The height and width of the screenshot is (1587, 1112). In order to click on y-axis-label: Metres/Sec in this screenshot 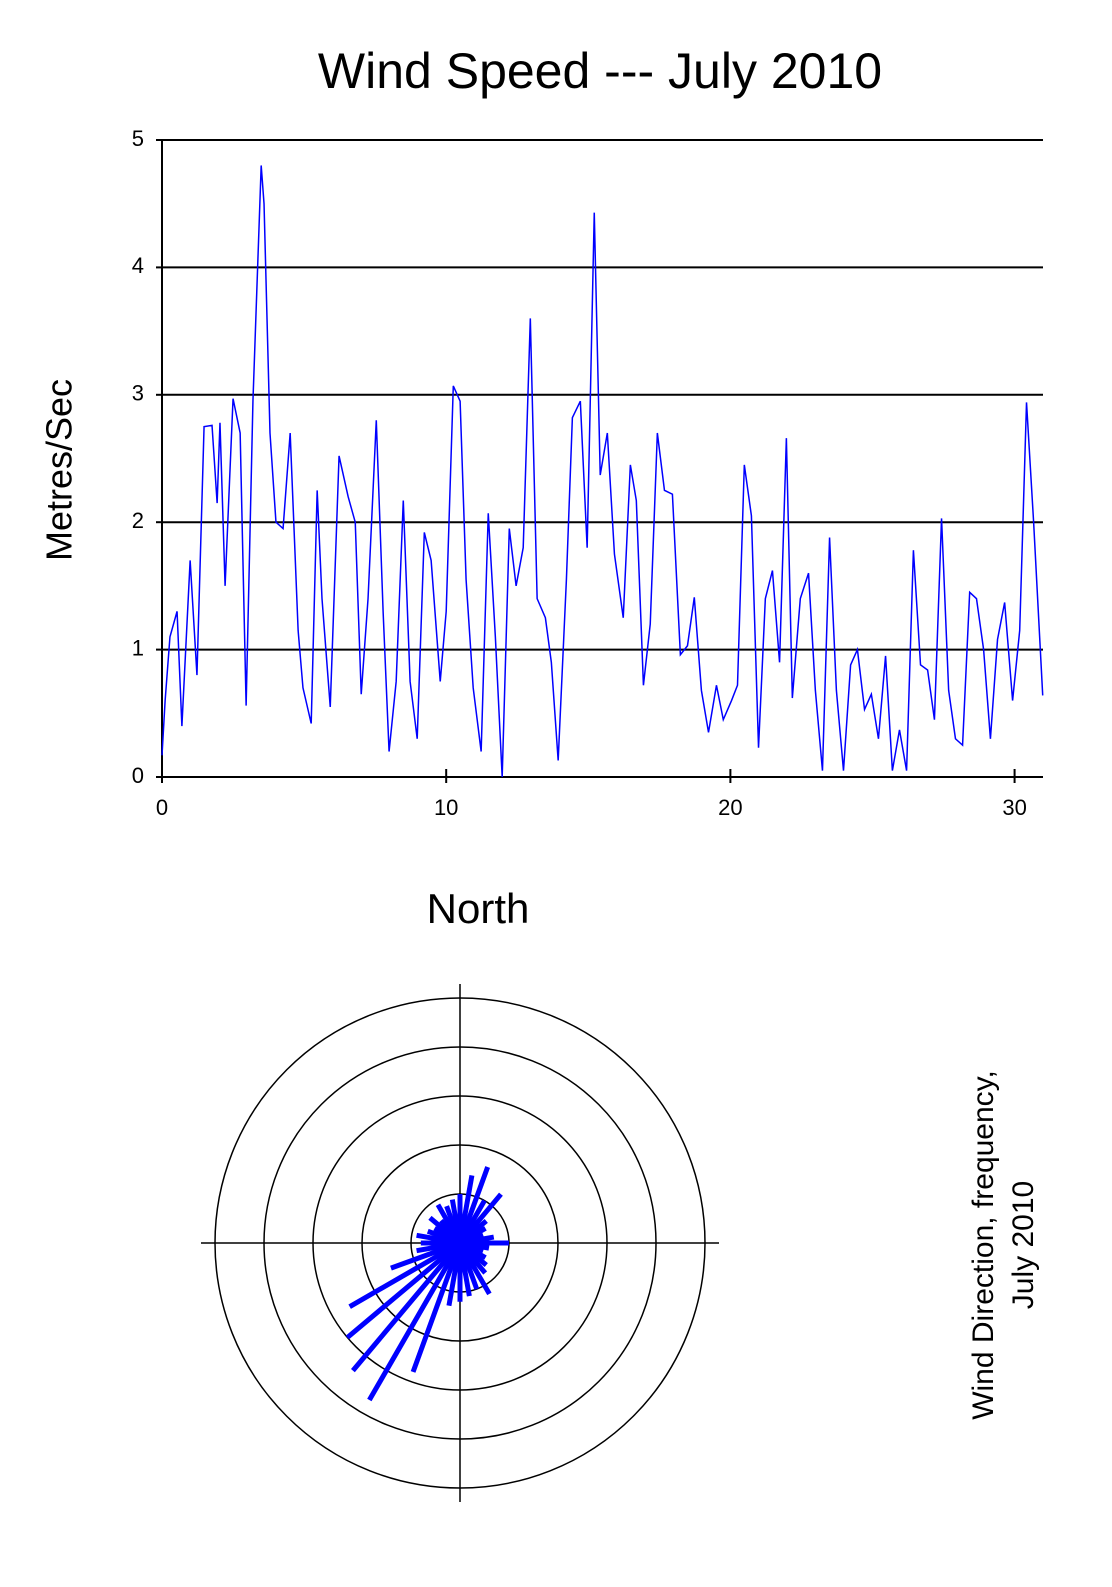, I will do `click(59, 470)`.